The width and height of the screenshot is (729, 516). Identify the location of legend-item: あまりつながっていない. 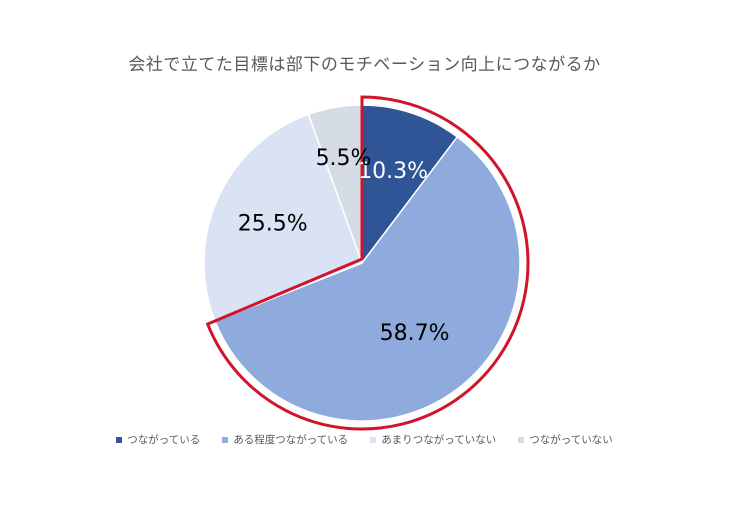
(433, 439).